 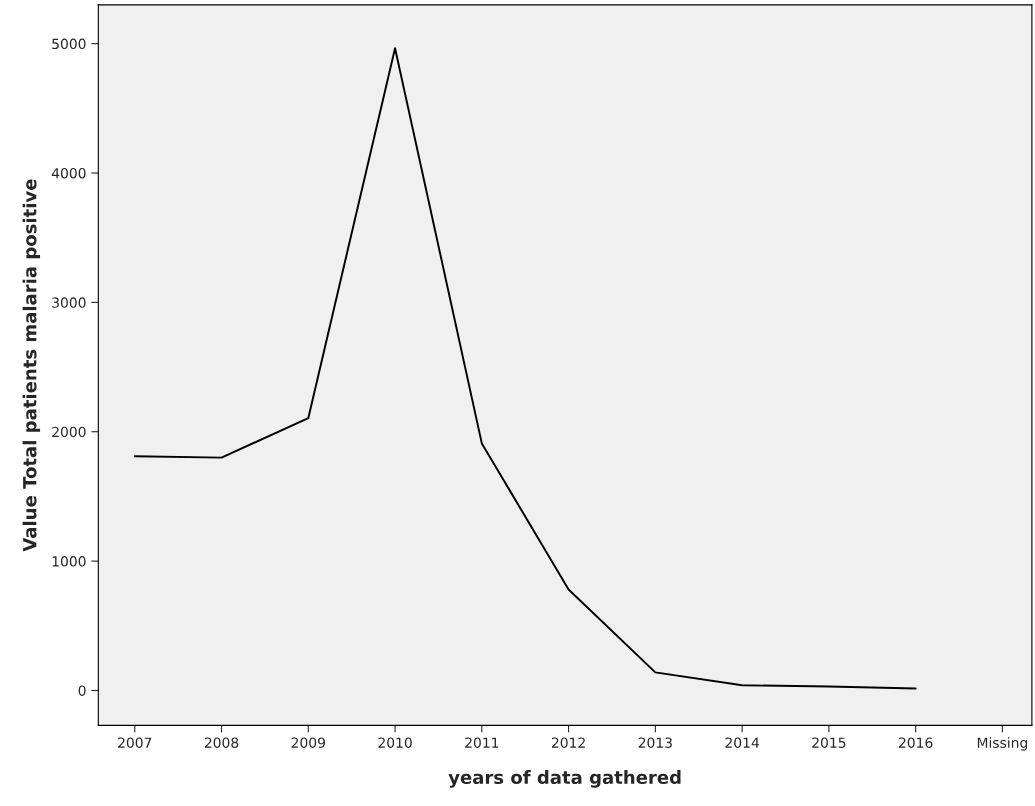 What do you see at coordinates (135, 742) in the screenshot?
I see `x-tick-label: 2007` at bounding box center [135, 742].